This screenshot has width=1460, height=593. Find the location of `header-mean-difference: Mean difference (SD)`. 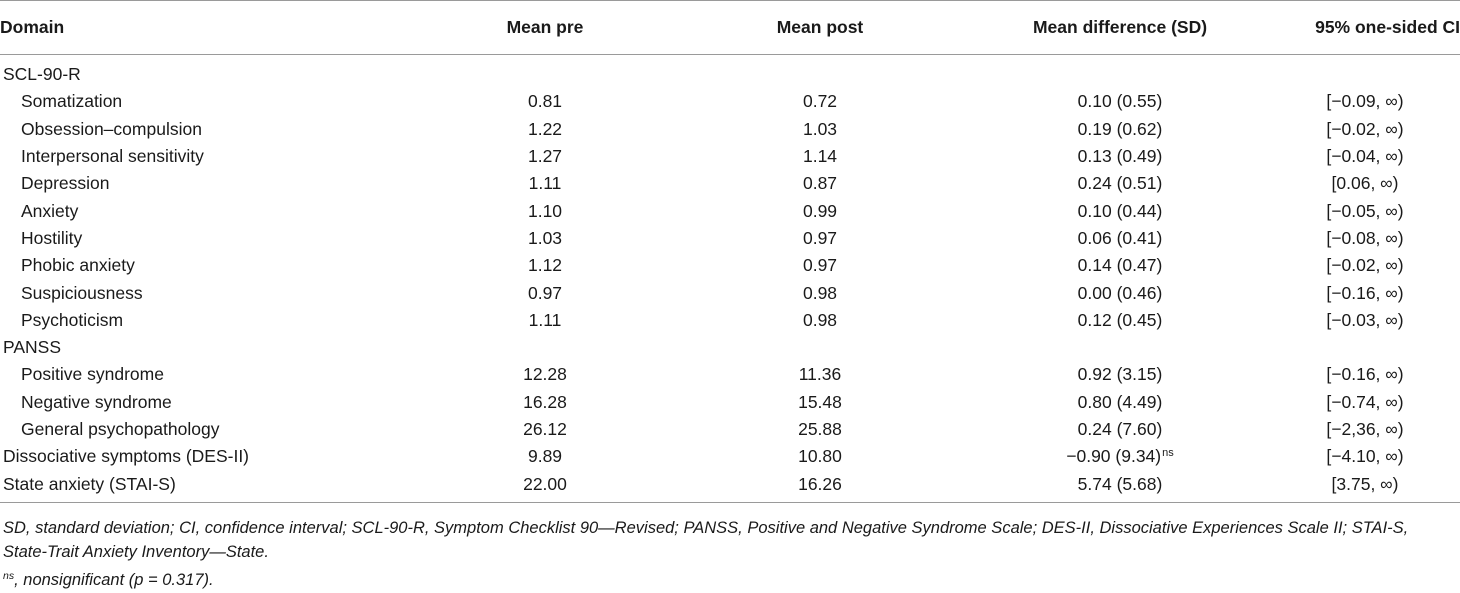

header-mean-difference: Mean difference (SD) is located at coordinates (1120, 27).